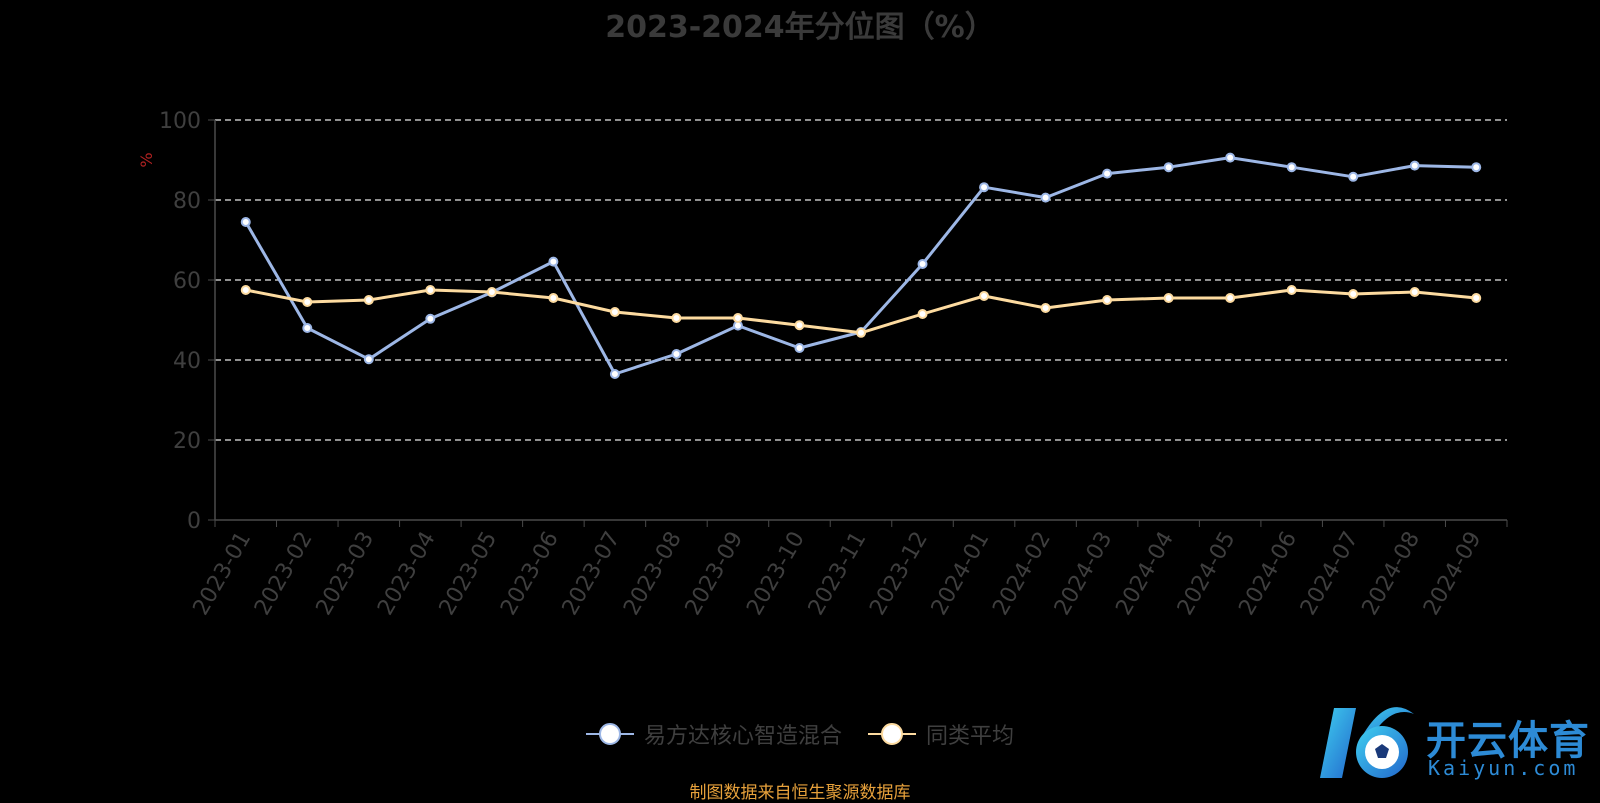 The height and width of the screenshot is (803, 1600). What do you see at coordinates (180, 121) in the screenshot?
I see `y-tick-label: 100` at bounding box center [180, 121].